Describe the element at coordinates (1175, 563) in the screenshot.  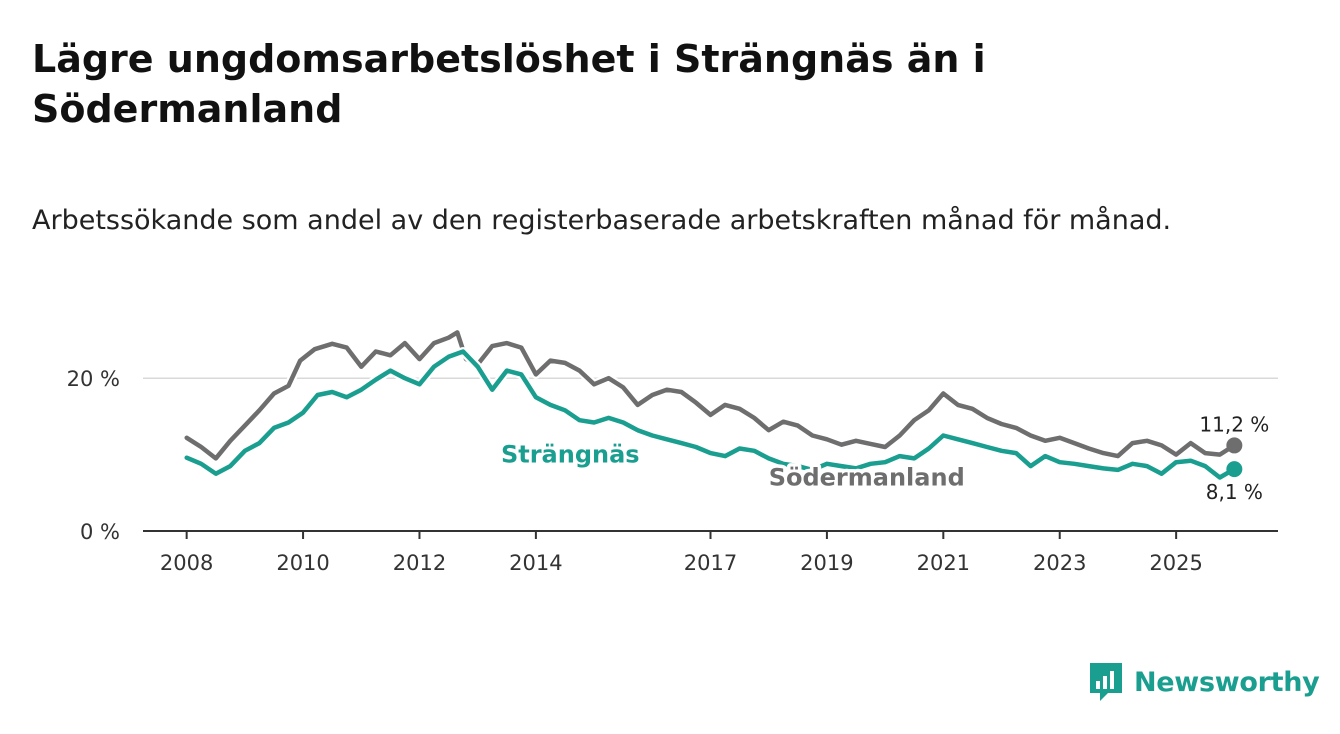
I see `x-tick-label: 2025` at that location.